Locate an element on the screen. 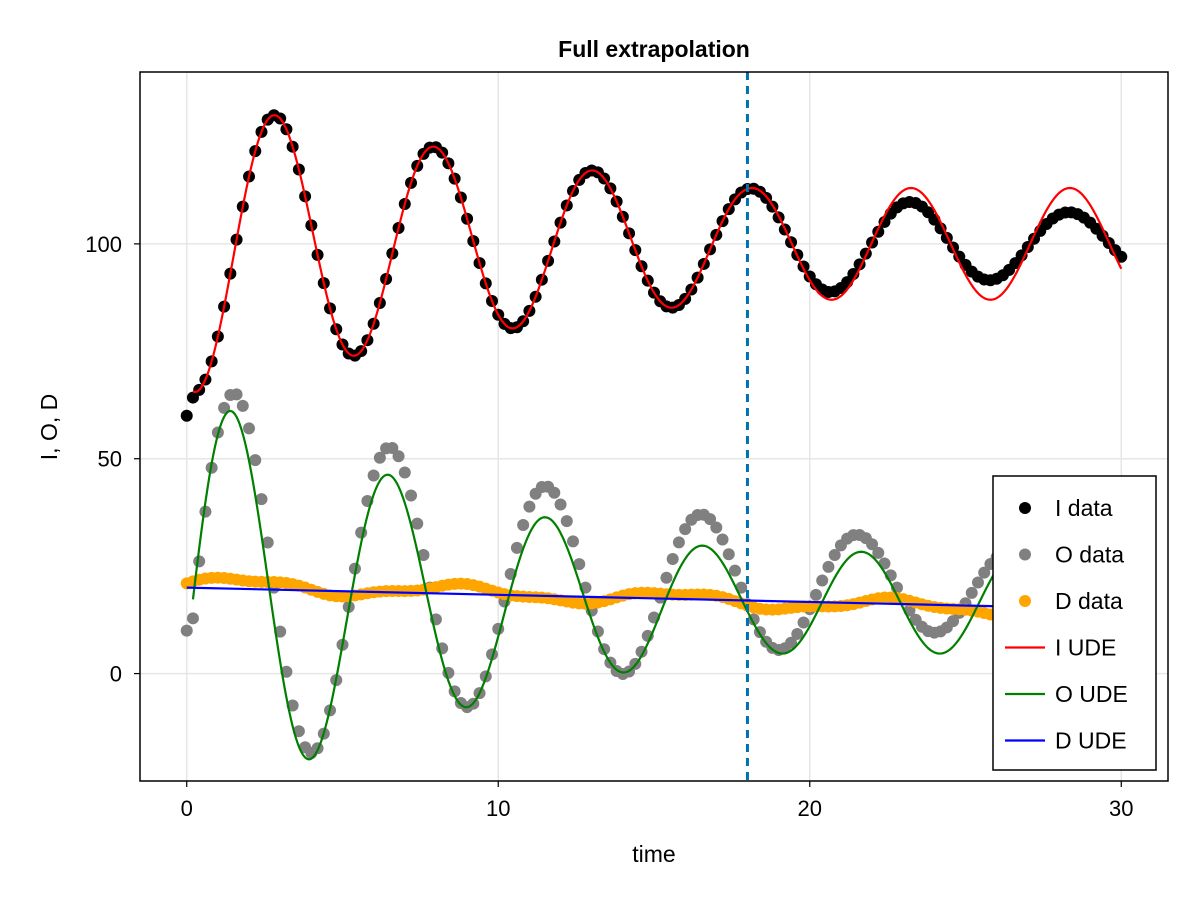 The image size is (1200, 900). legend: I data O data D data I UDE O UDE D UDE is located at coordinates (1074, 623).